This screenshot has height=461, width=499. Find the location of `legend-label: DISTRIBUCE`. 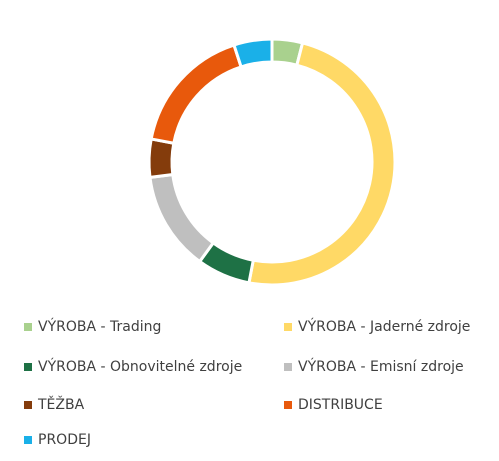

legend-label: DISTRIBUCE is located at coordinates (340, 405).